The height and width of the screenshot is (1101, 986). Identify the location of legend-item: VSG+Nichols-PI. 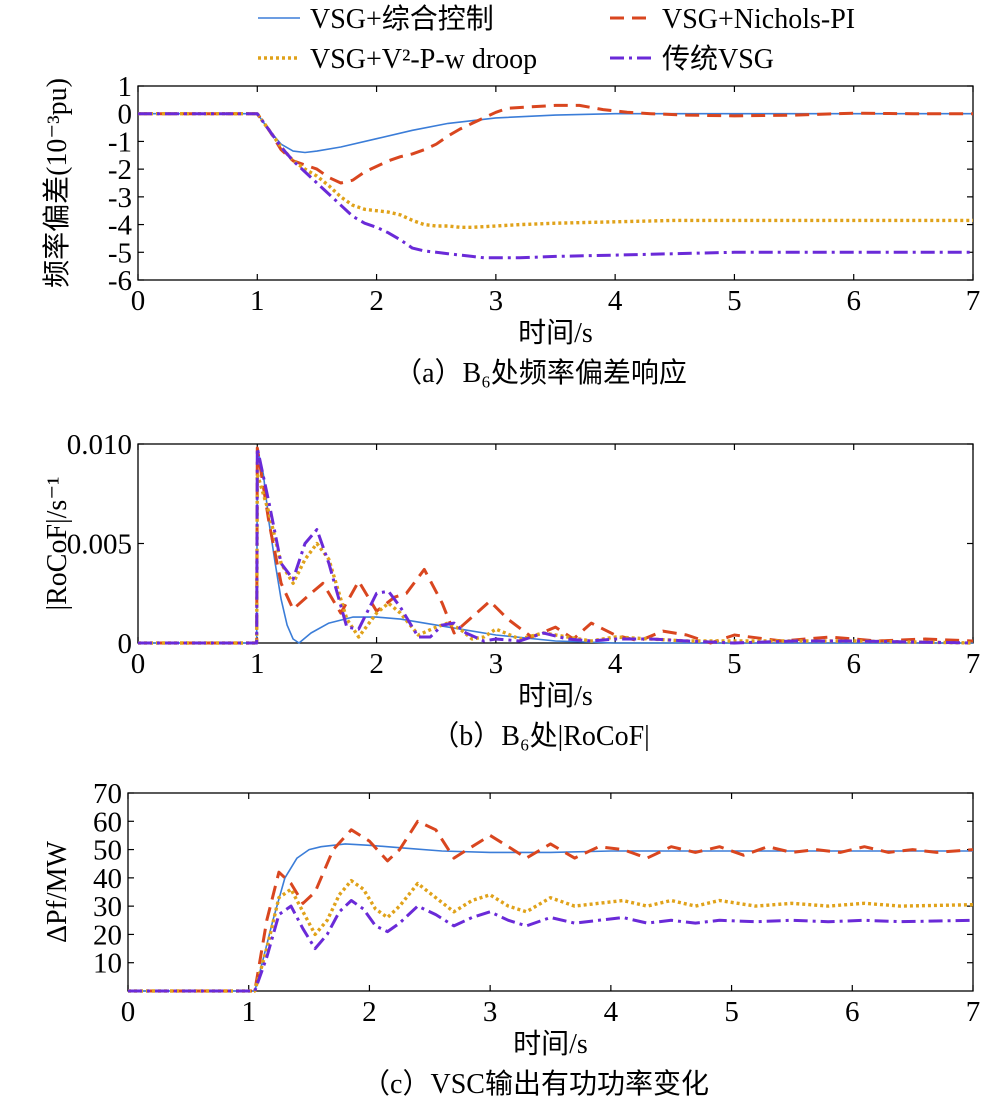
(732, 19).